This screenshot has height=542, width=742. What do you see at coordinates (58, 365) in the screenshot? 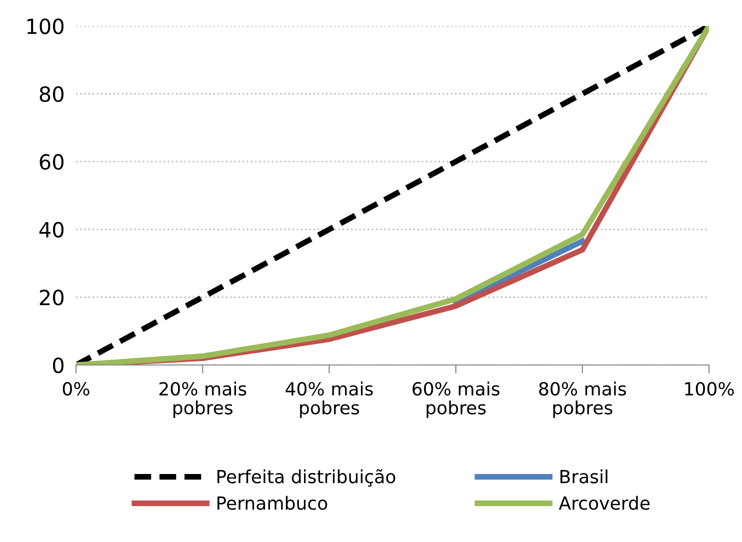
I see `y-tick-label: 0` at bounding box center [58, 365].